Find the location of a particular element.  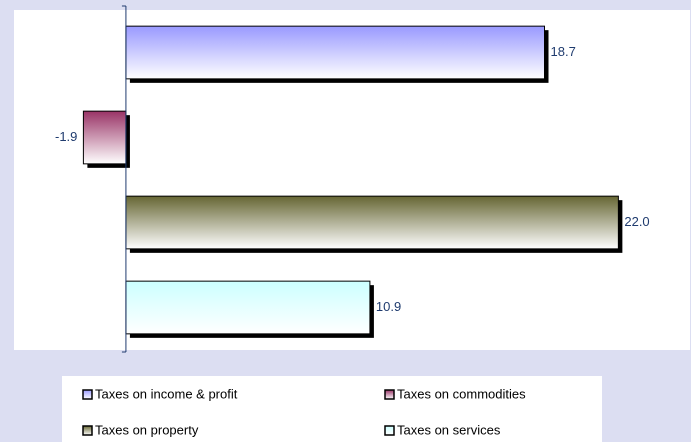

legend-label: Taxes on income & profit is located at coordinates (166, 393).